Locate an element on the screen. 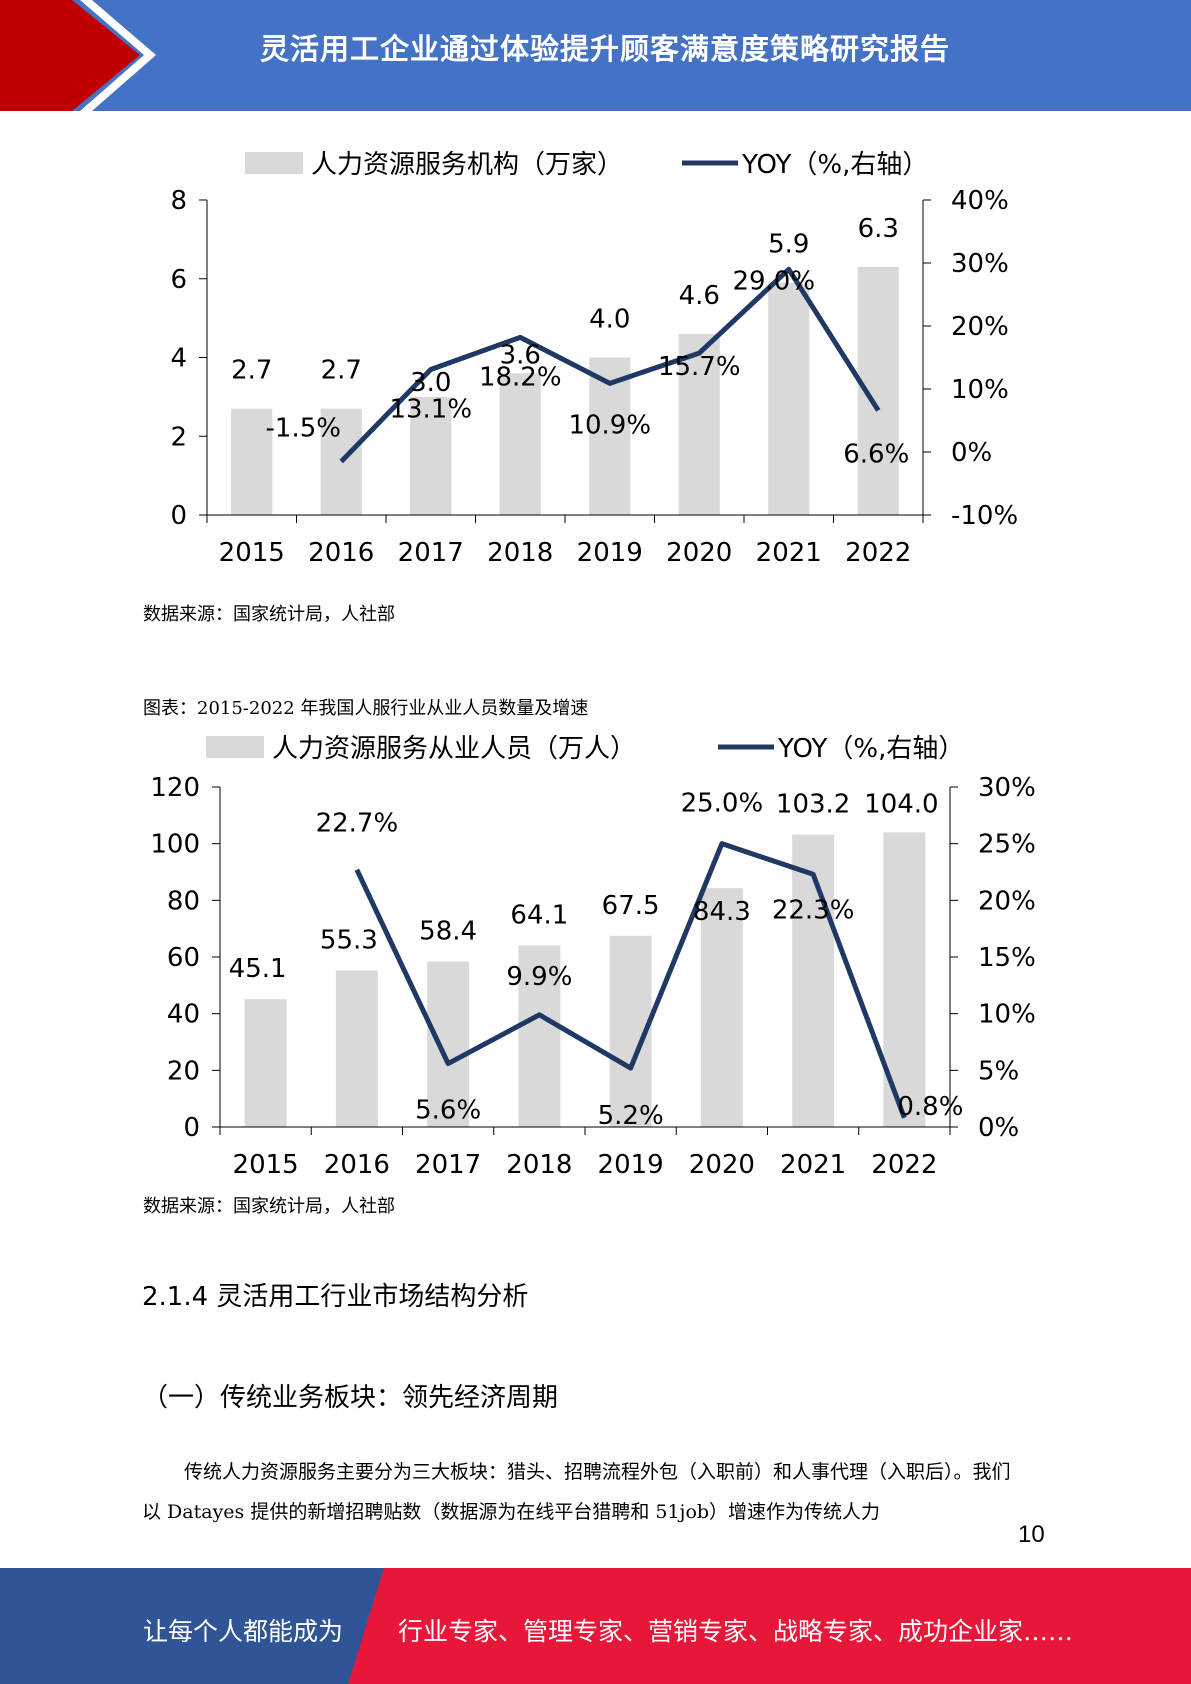 This screenshot has width=1191, height=1684. bar-data-label: 84.3 is located at coordinates (722, 912).